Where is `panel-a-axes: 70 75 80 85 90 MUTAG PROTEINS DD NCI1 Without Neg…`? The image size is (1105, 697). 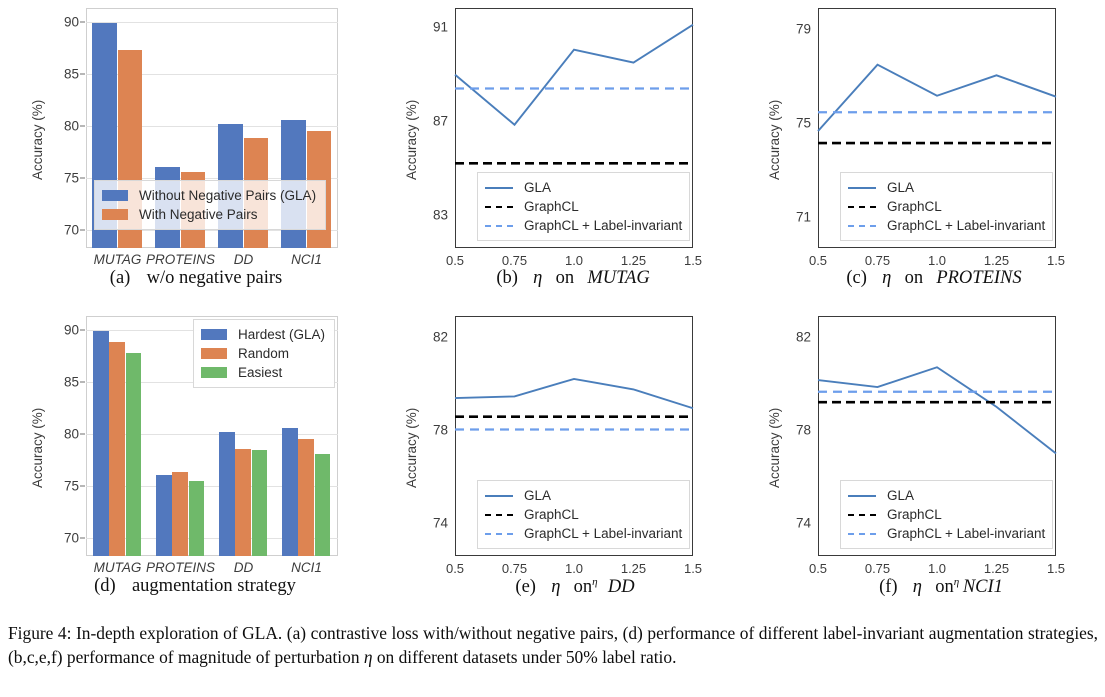 panel-a-axes: 70 75 80 85 90 MUTAG PROTEINS DD NCI1 Without Neg… is located at coordinates (201, 137).